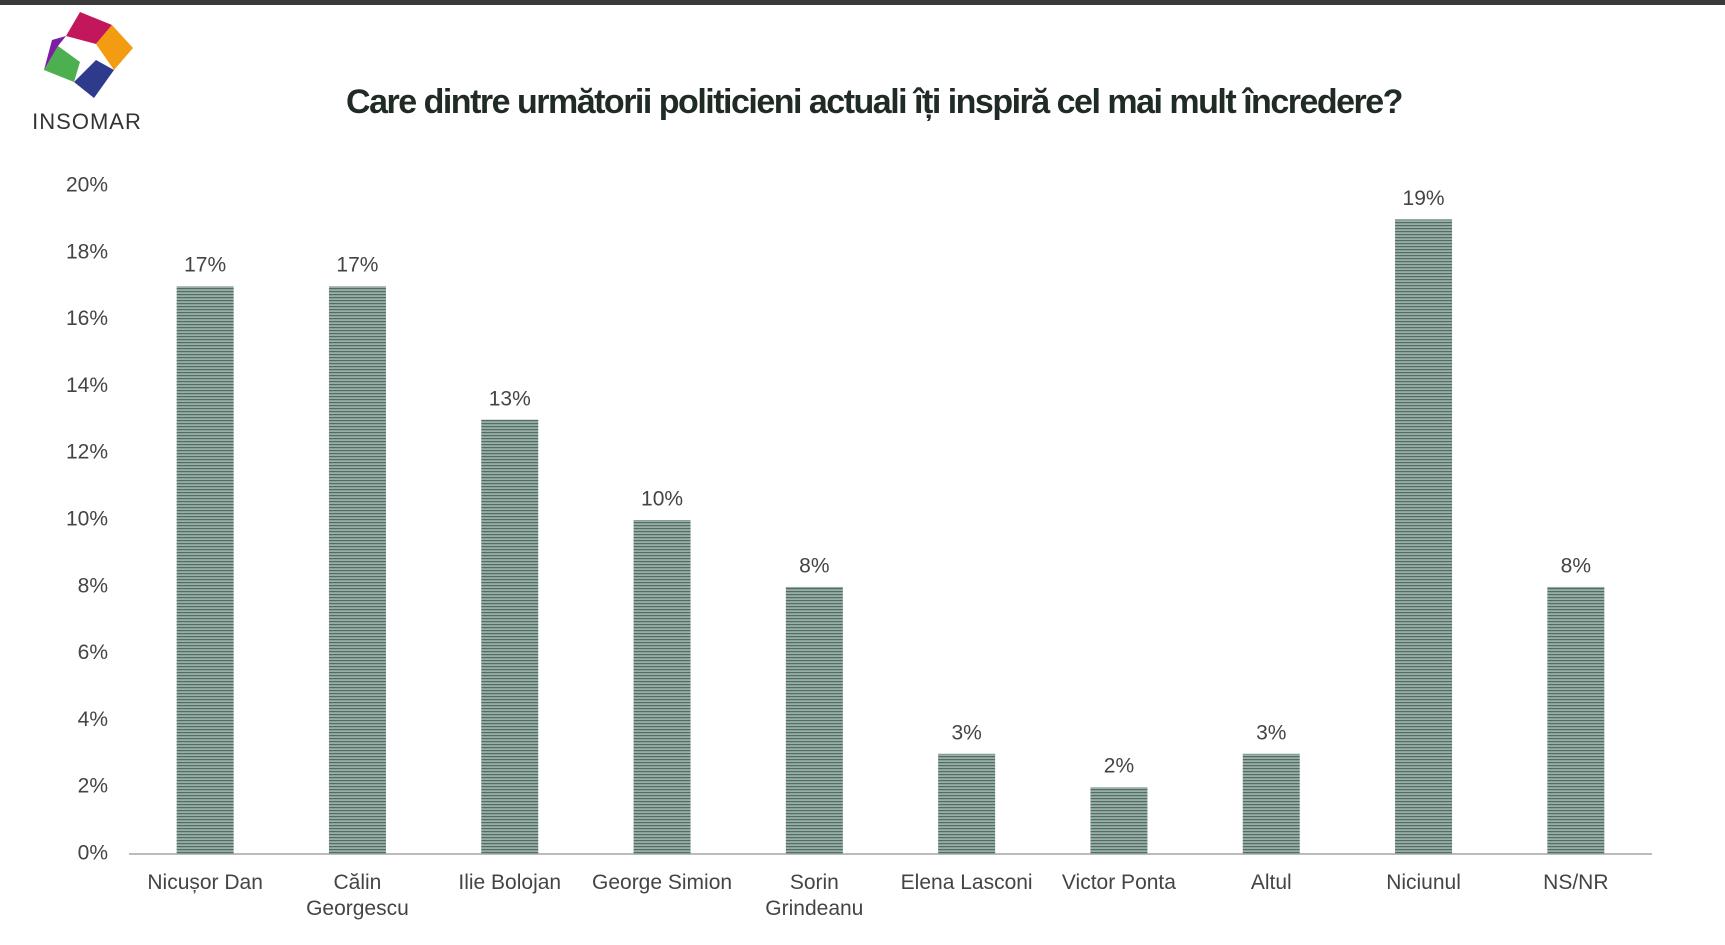 The image size is (1725, 945). I want to click on y-tick-label: 16%, so click(87, 318).